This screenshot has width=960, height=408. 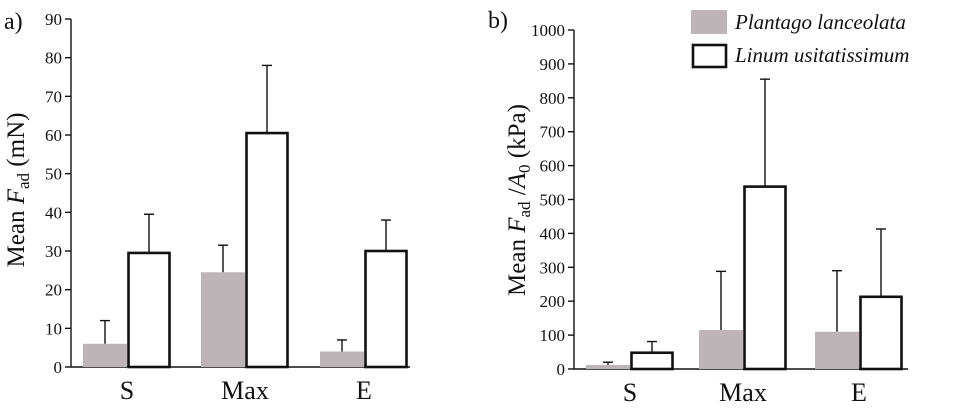 What do you see at coordinates (553, 335) in the screenshot?
I see `y-tick-label: 100` at bounding box center [553, 335].